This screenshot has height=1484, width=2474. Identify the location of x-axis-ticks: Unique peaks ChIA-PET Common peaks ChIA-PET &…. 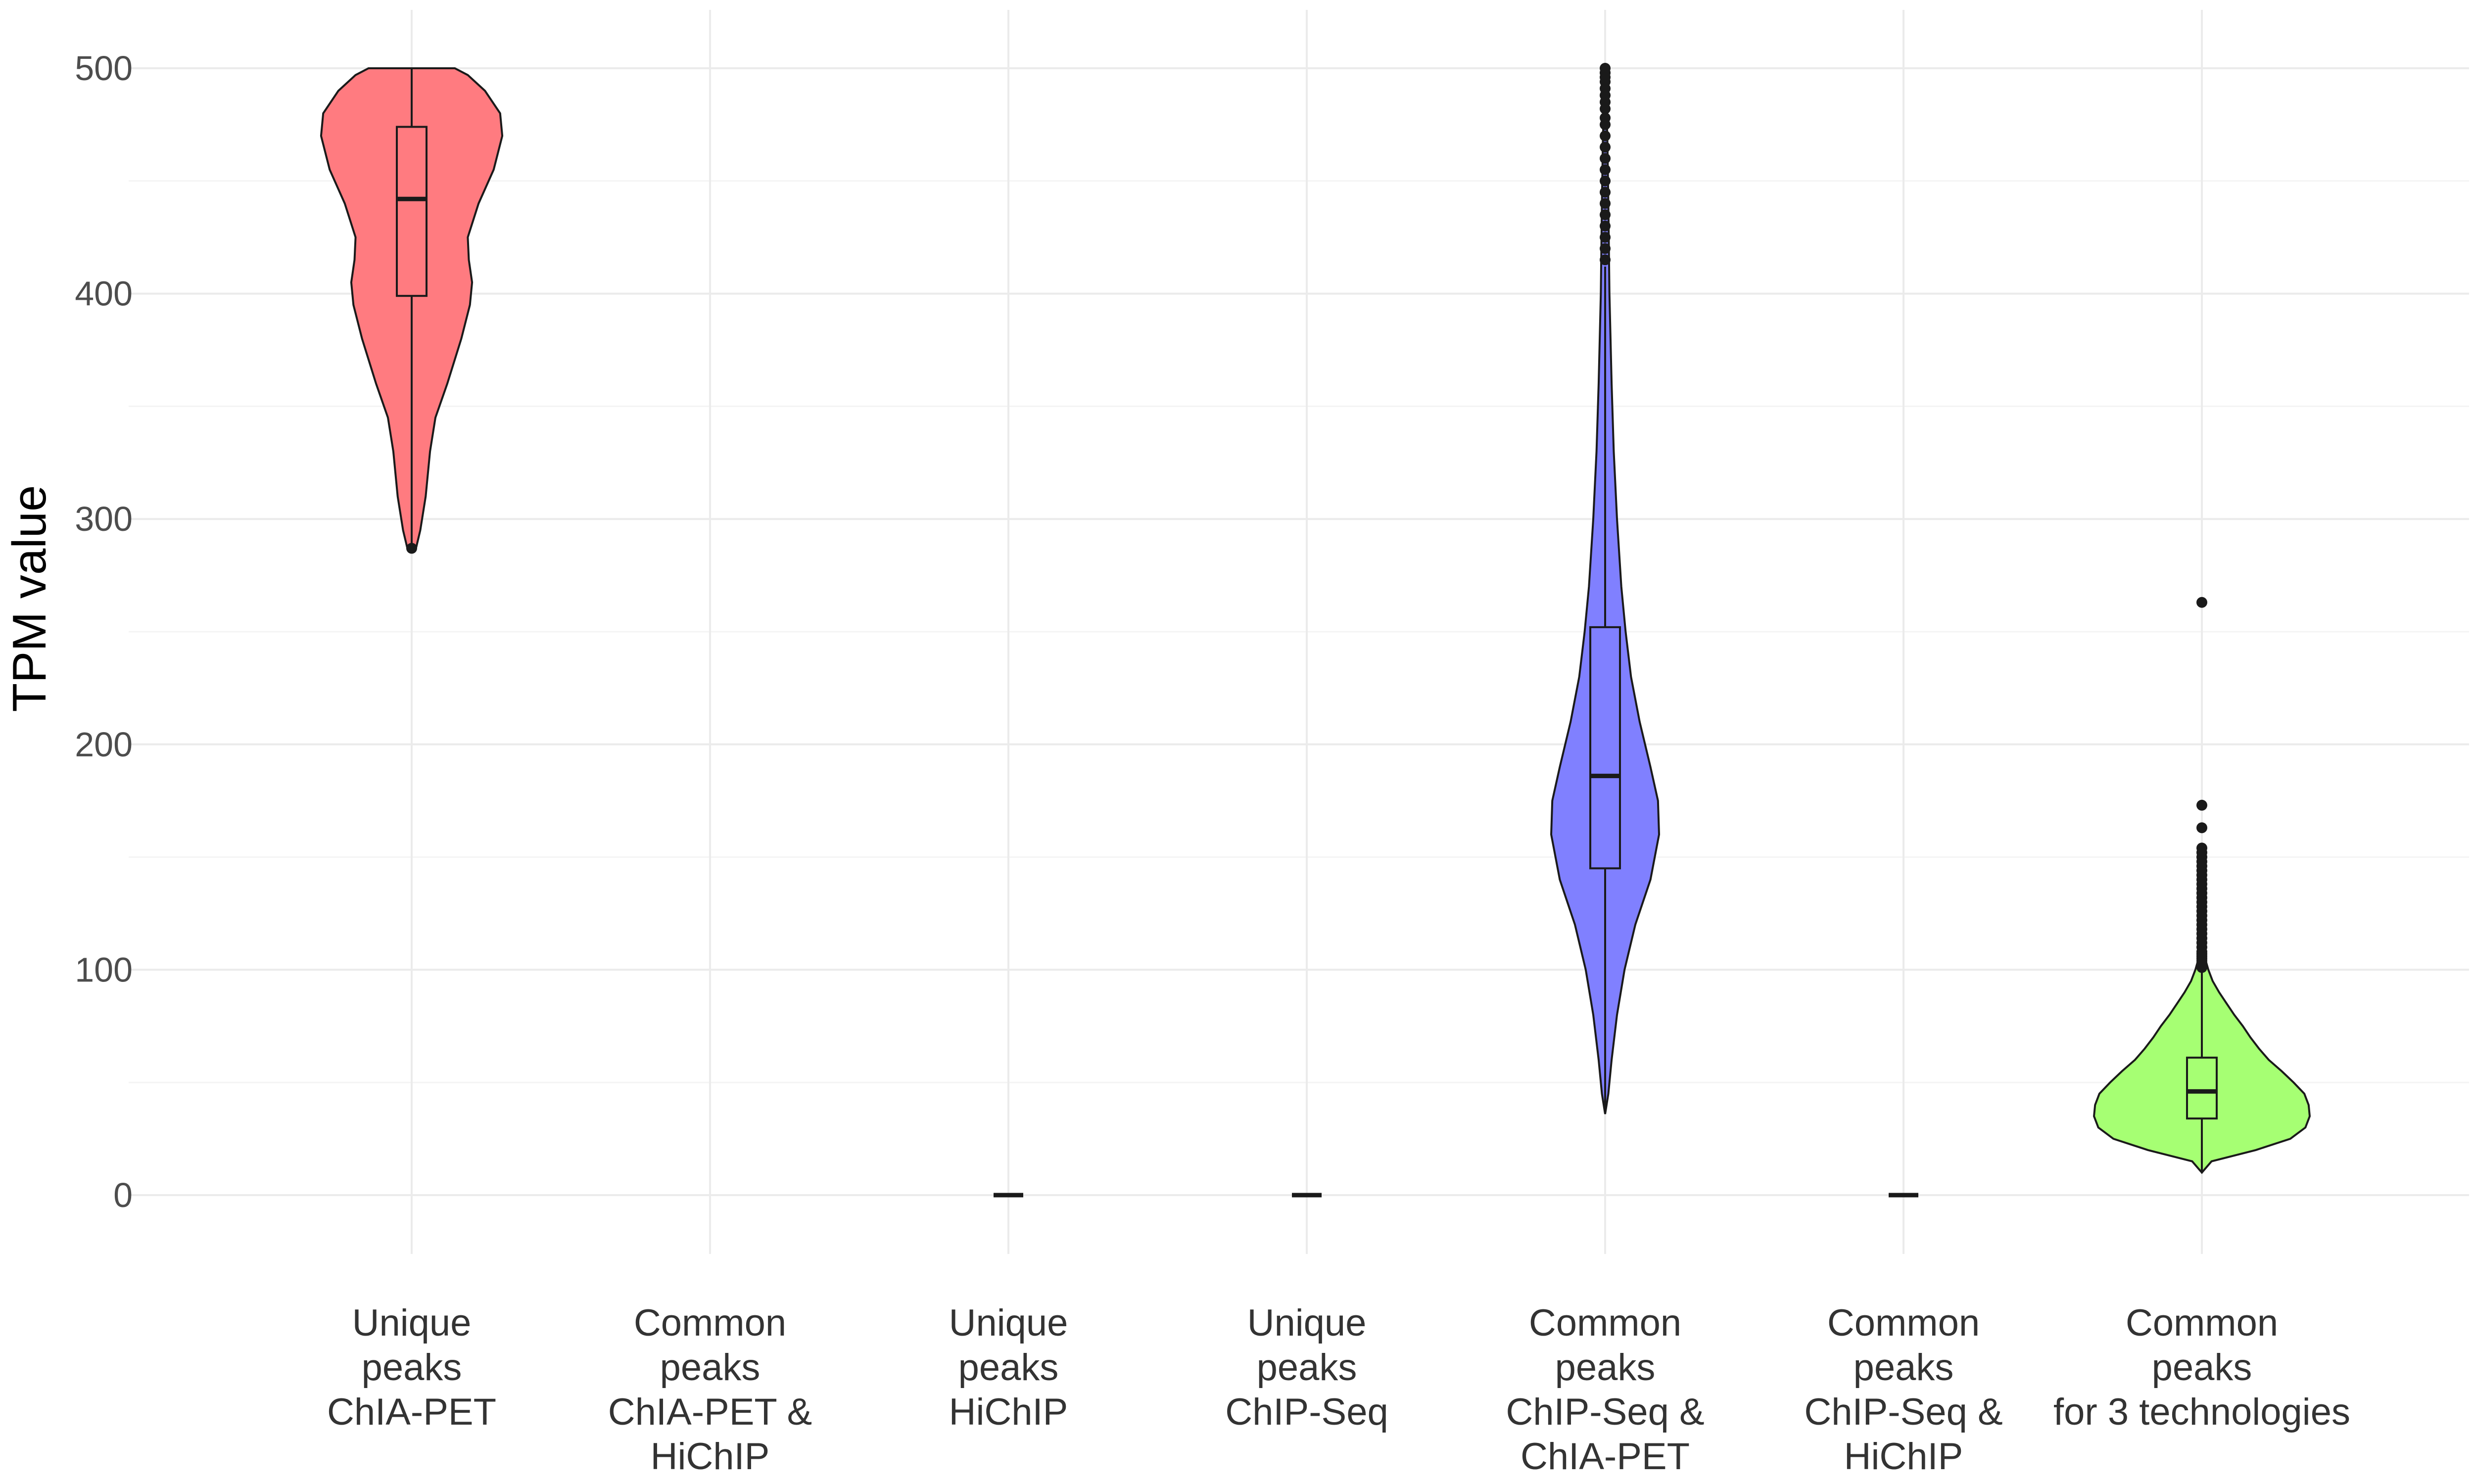
(1338, 1390).